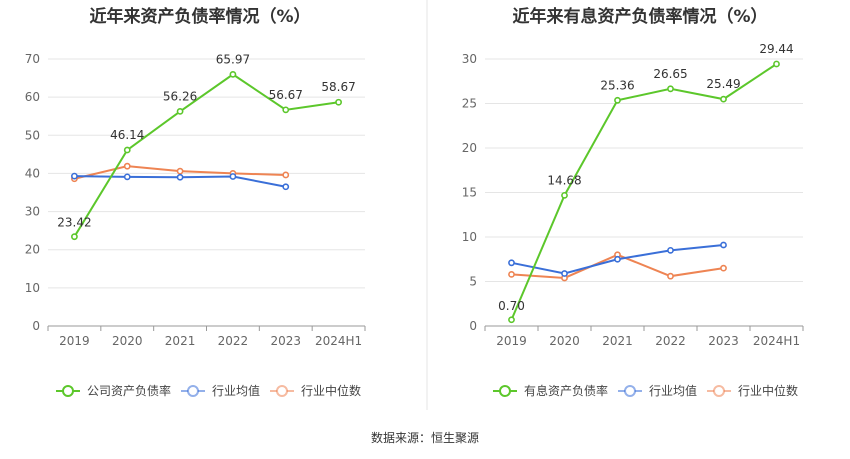 This screenshot has width=850, height=459. What do you see at coordinates (564, 180) in the screenshot?
I see `data-label: 14.68` at bounding box center [564, 180].